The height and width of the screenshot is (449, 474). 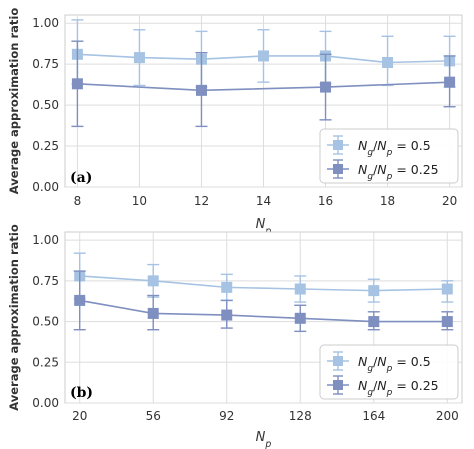 What do you see at coordinates (373, 416) in the screenshot?
I see `x-tick-label: 164` at bounding box center [373, 416].